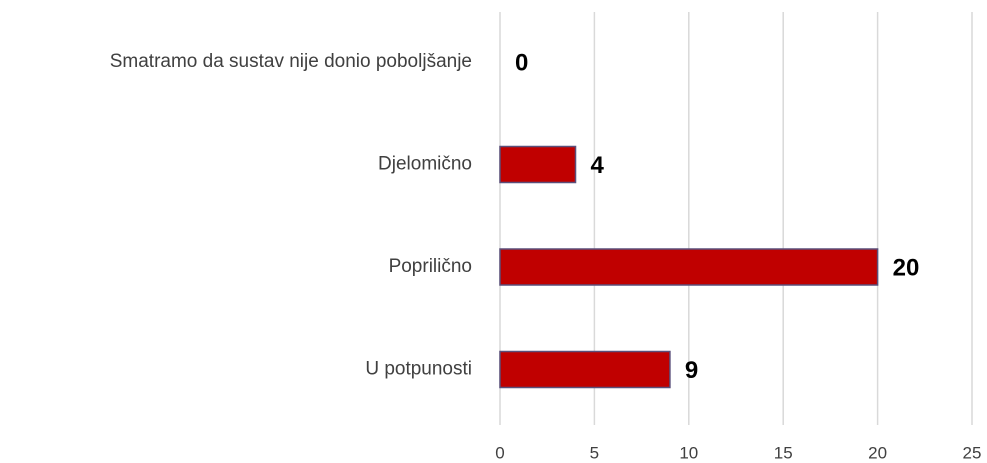 This screenshot has height=463, width=987. I want to click on category-label: U potpunosti, so click(418, 369).